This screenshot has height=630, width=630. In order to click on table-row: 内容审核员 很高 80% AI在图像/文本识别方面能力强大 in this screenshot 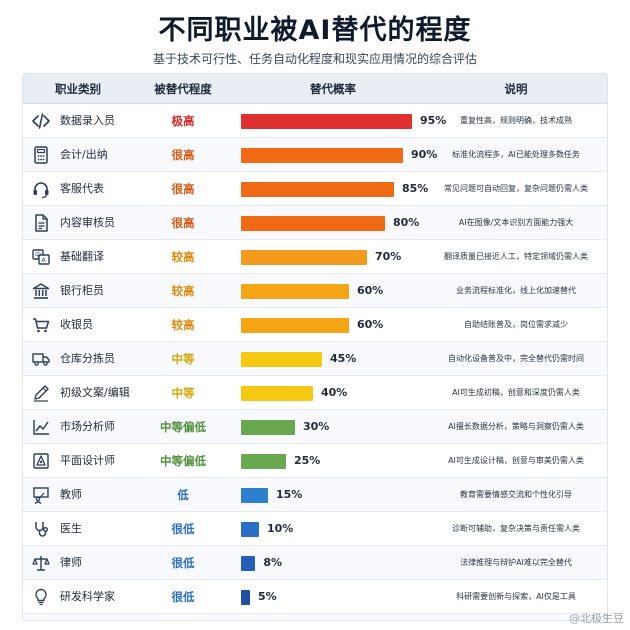, I will do `click(315, 223)`.